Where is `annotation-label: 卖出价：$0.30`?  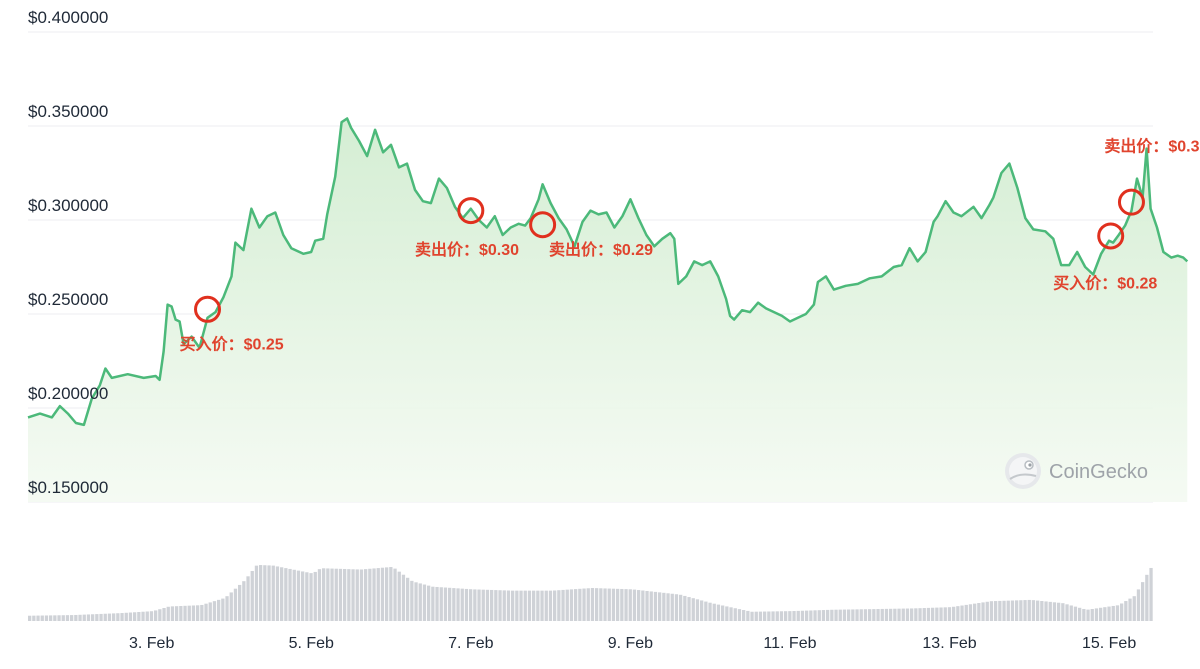
annotation-label: 卖出价：$0.30 is located at coordinates (467, 249).